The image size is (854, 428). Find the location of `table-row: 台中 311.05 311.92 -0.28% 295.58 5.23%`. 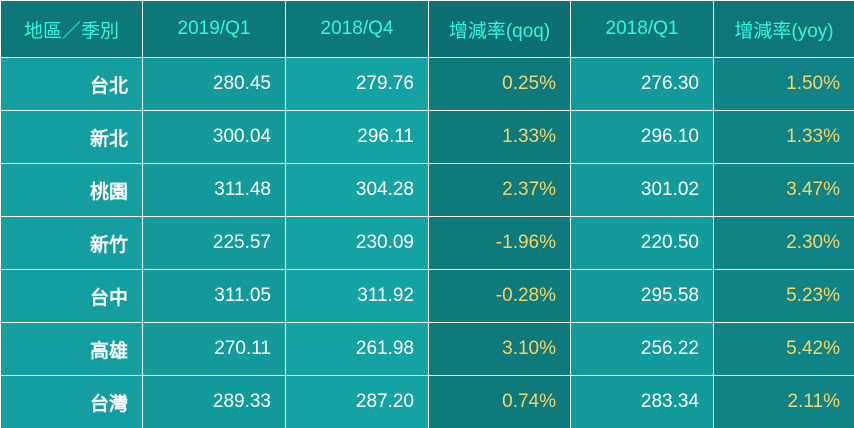

table-row: 台中 311.05 311.92 -0.28% 295.58 5.23% is located at coordinates (427, 296).